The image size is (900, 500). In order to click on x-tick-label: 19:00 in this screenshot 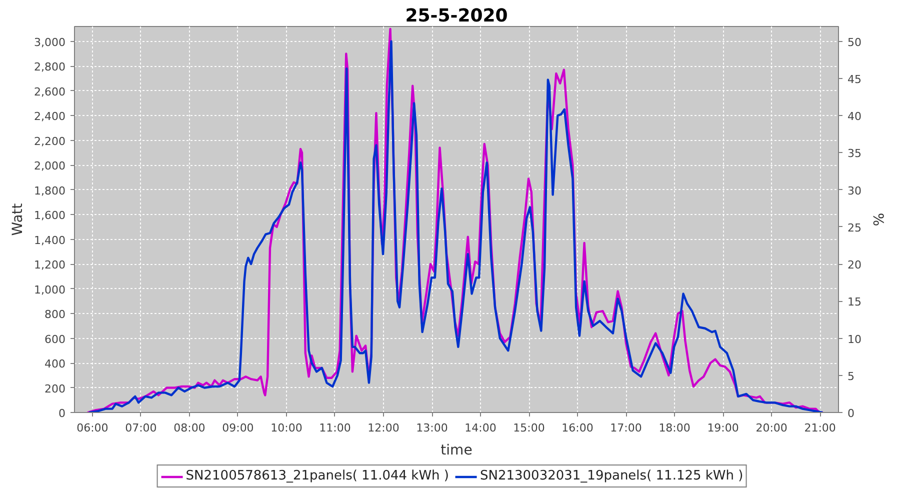, I will do `click(723, 428)`.